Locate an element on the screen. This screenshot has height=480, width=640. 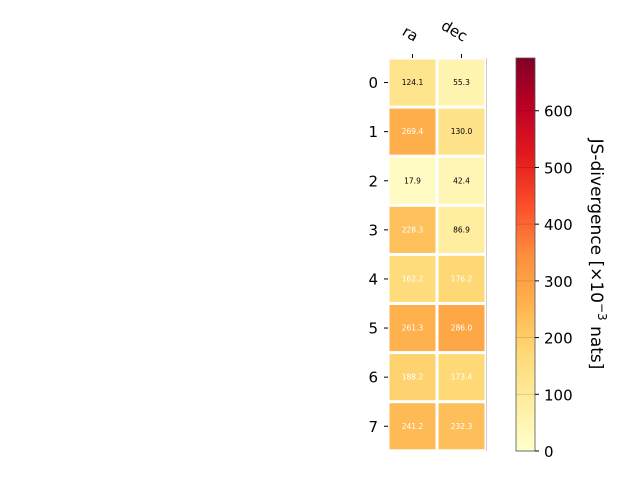
cell-value-label: 241.2 is located at coordinates (413, 426).